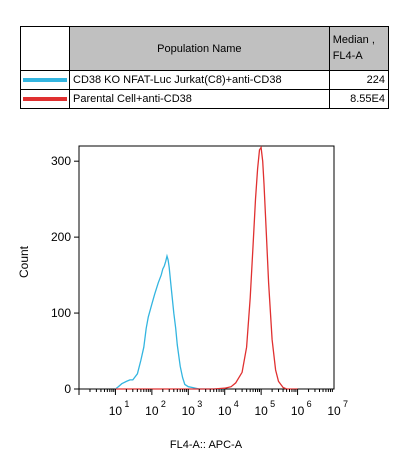 The width and height of the screenshot is (408, 472). Describe the element at coordinates (359, 99) in the screenshot. I see `legend-median-2: 8.55E4` at that location.